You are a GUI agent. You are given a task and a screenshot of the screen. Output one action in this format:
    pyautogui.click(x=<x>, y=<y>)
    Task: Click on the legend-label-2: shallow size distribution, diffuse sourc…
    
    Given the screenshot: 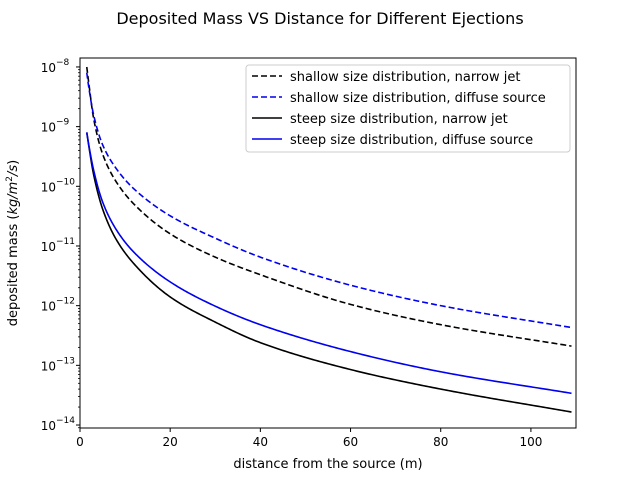 What is the action you would take?
    pyautogui.click(x=418, y=98)
    